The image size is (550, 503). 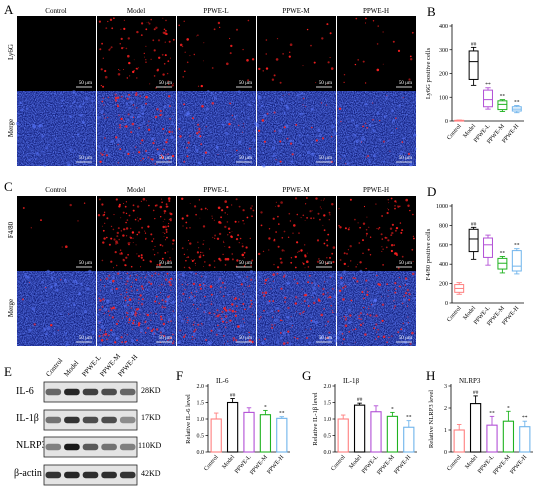 What do you see at coordinates (11, 52) in the screenshot?
I see `row-label-ly6g: Ly6G` at bounding box center [11, 52].